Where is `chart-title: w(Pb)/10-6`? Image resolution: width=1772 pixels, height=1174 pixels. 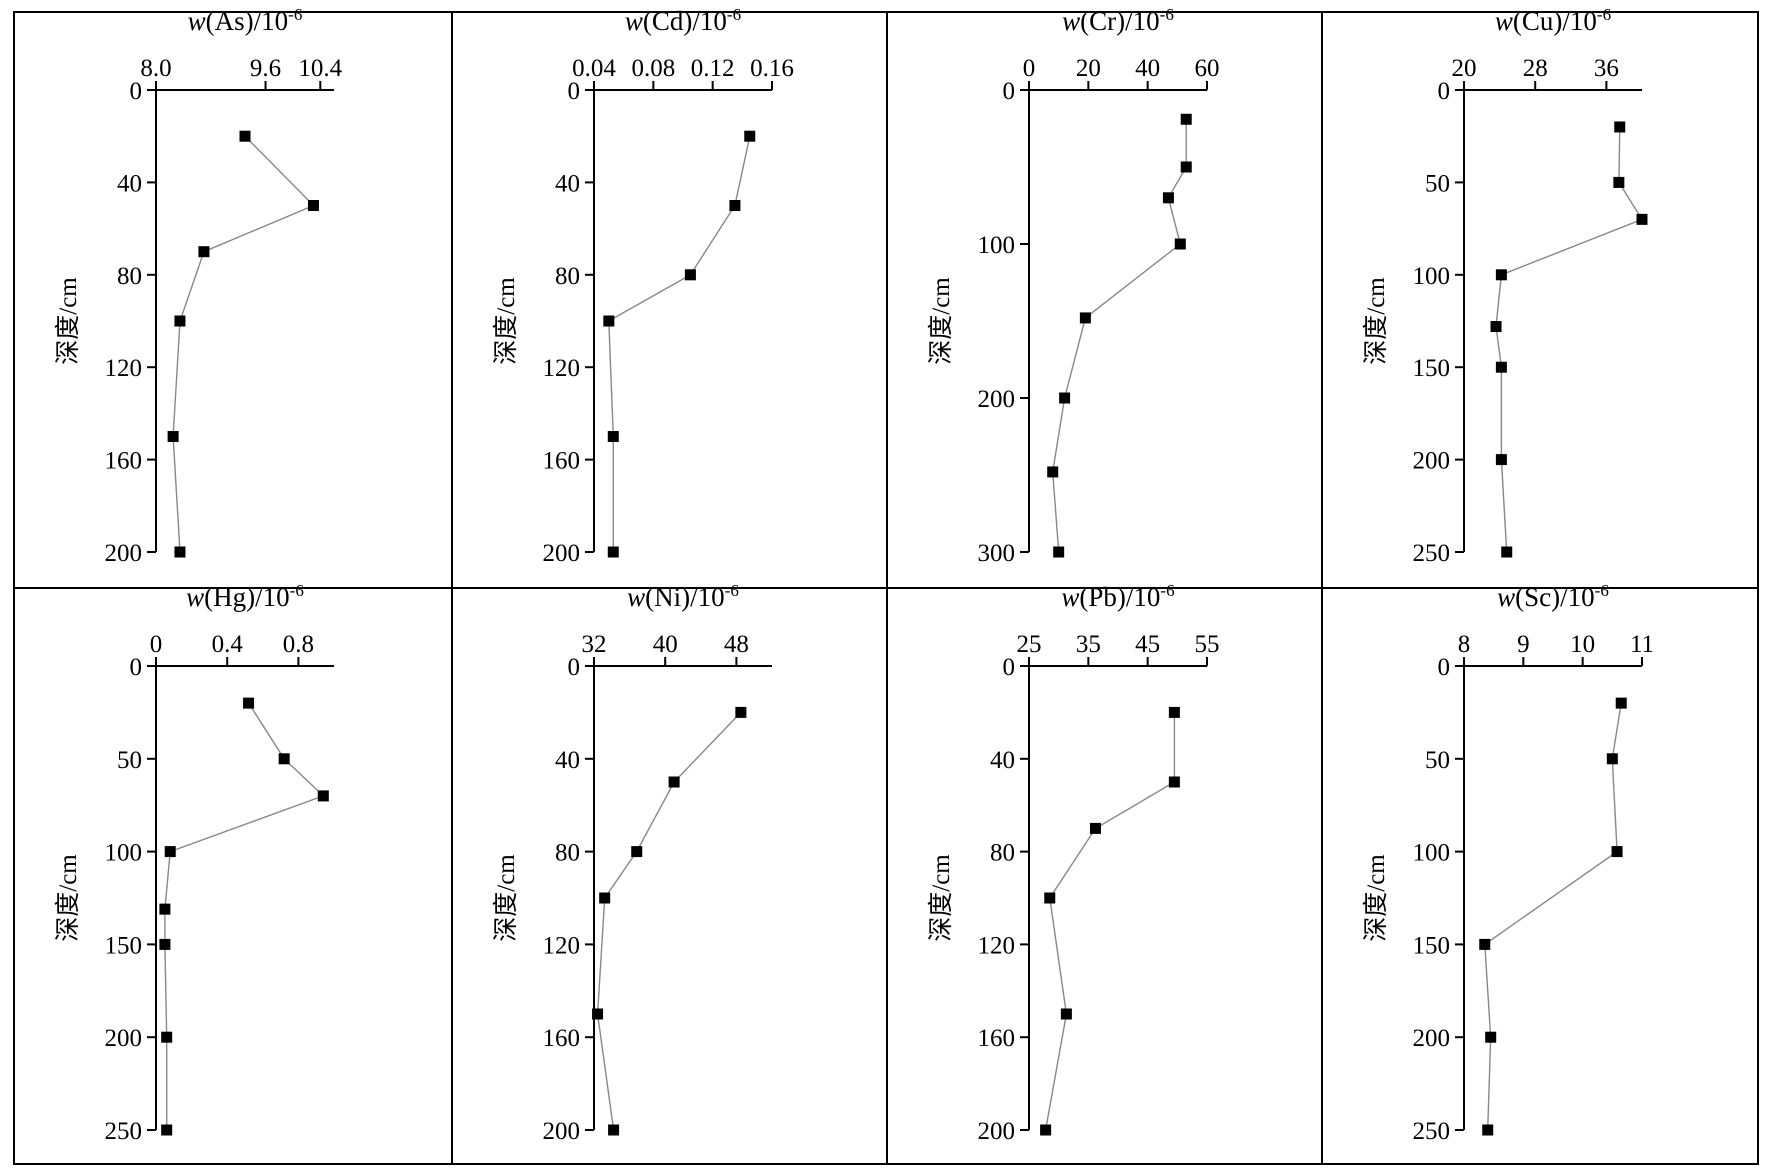 chart-title: w(Pb)/10-6 is located at coordinates (1117, 596).